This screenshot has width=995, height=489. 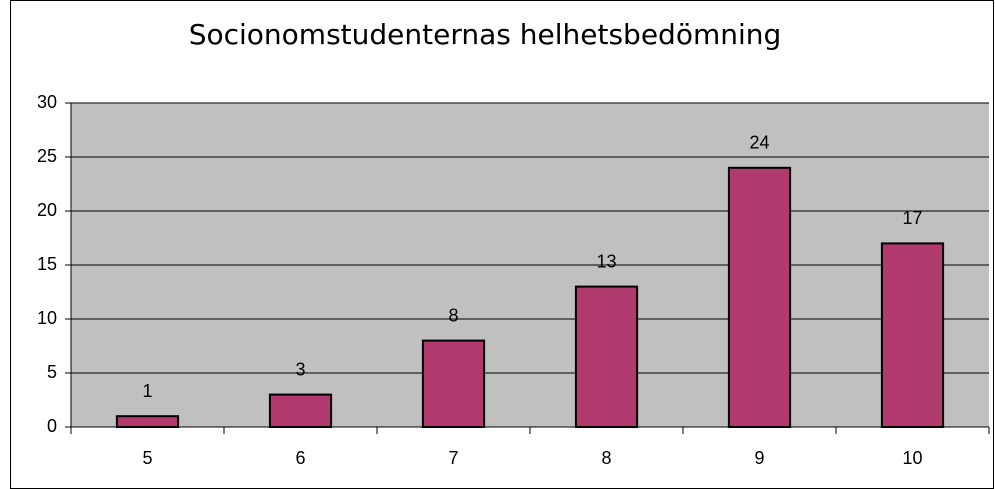 I want to click on y-tick-label: 0, so click(x=52, y=426).